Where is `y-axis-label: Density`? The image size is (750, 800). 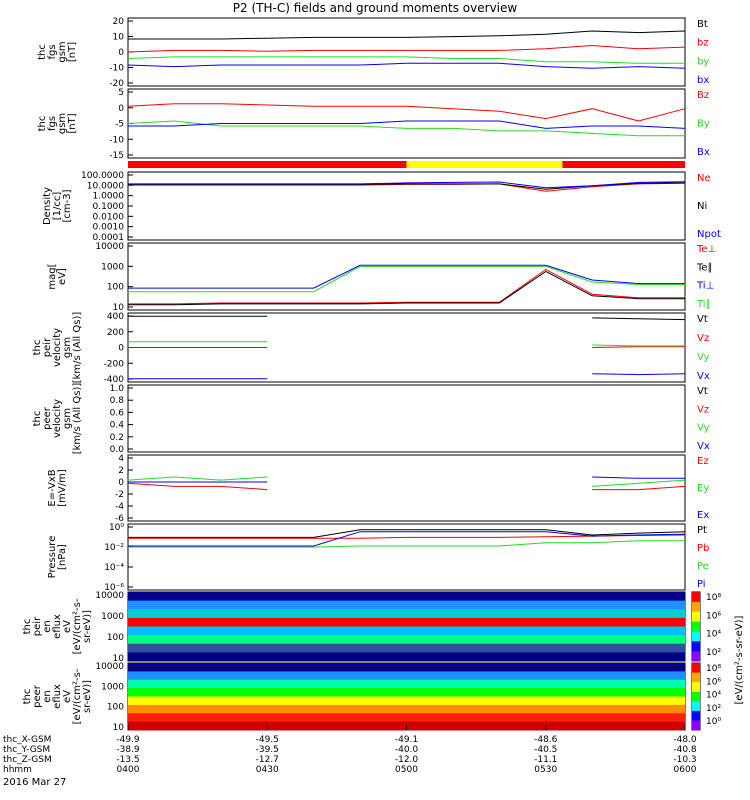 y-axis-label: Density is located at coordinates (47, 206).